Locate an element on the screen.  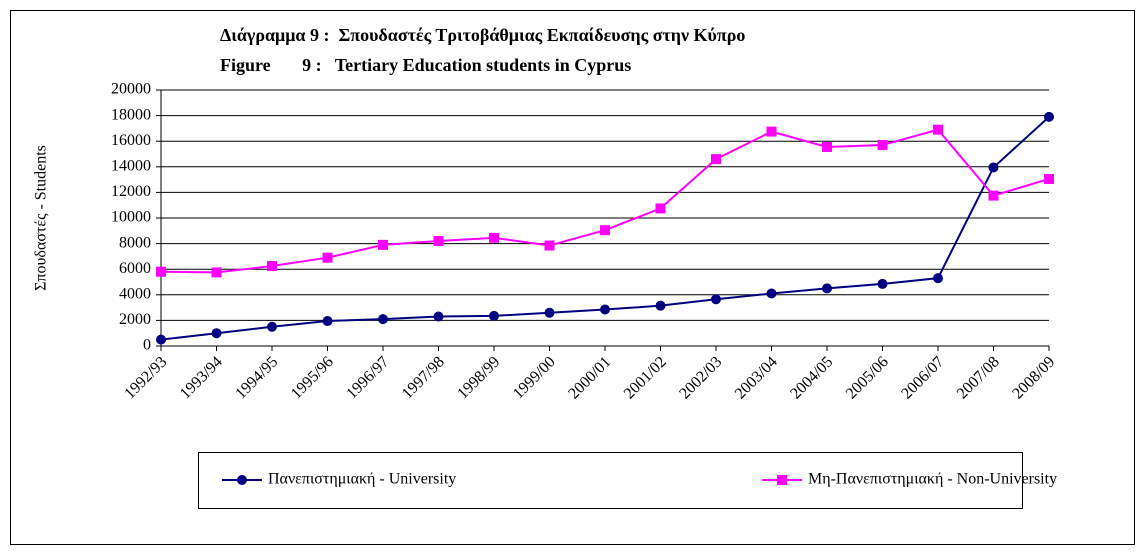
x-tick-label: 2008/09 is located at coordinates (1033, 377).